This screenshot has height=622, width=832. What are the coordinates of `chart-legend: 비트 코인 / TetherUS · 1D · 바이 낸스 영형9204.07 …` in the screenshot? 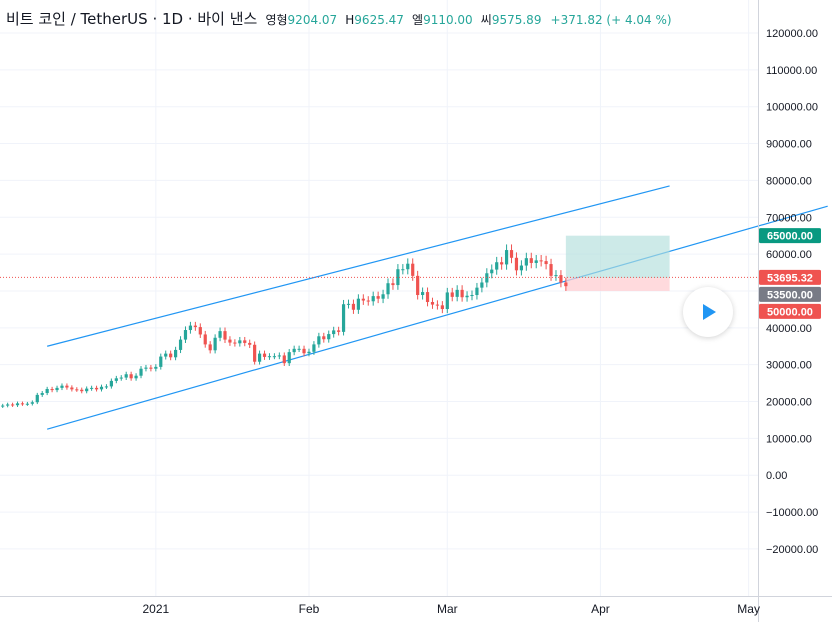 It's located at (339, 19).